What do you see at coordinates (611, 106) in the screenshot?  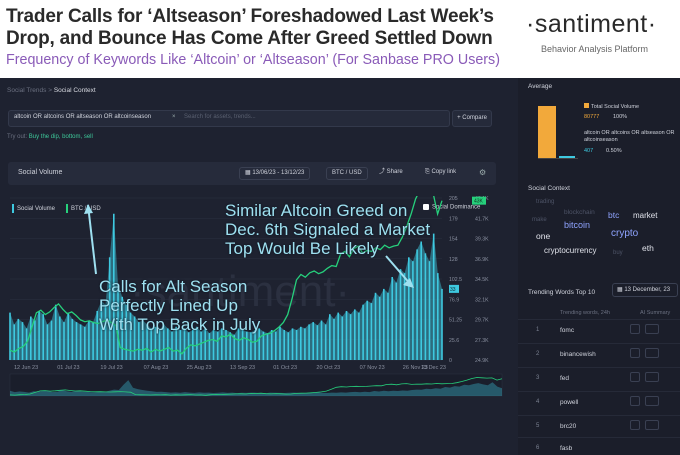 I see `total-label: Total Social Volume` at bounding box center [611, 106].